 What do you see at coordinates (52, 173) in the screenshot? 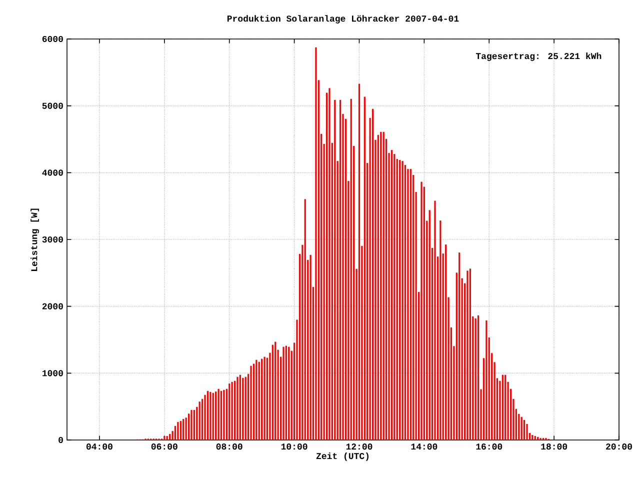
I see `y-tick-label: 4000` at bounding box center [52, 173].